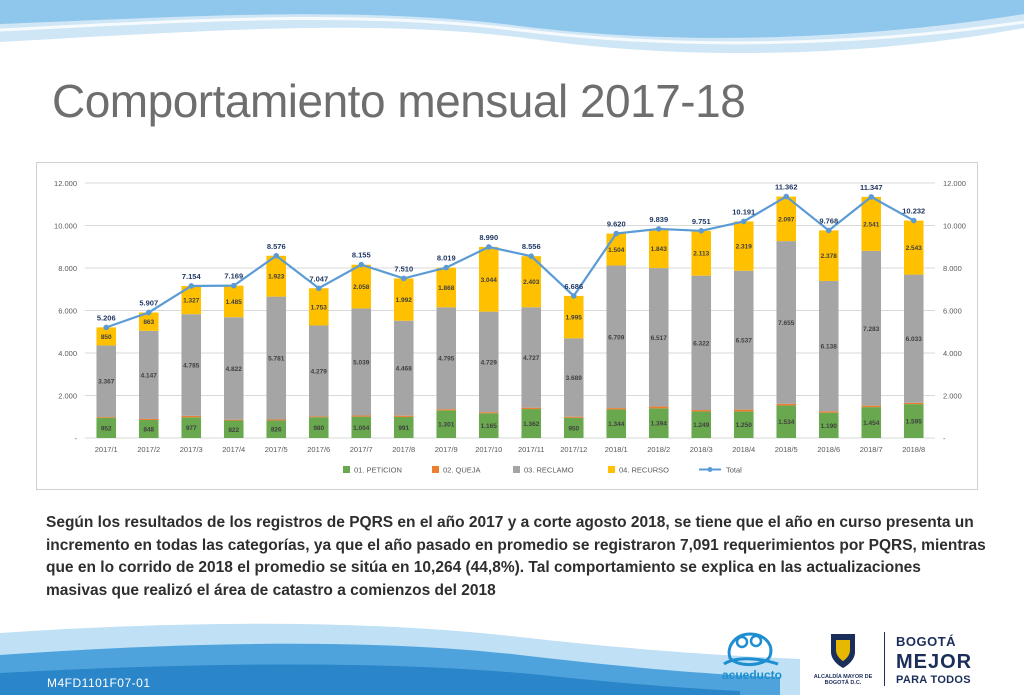  What do you see at coordinates (233, 430) in the screenshot?
I see `bar-data-label: 822` at bounding box center [233, 430].